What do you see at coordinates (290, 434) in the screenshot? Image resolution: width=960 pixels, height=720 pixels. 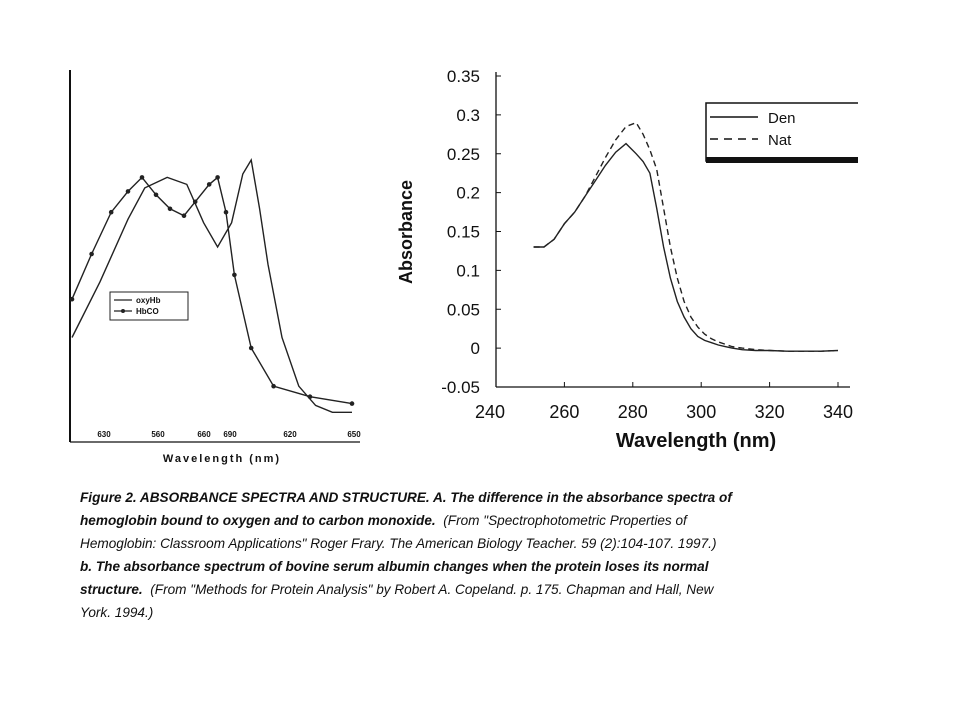 I see `left-x-tick-label: 620` at bounding box center [290, 434].